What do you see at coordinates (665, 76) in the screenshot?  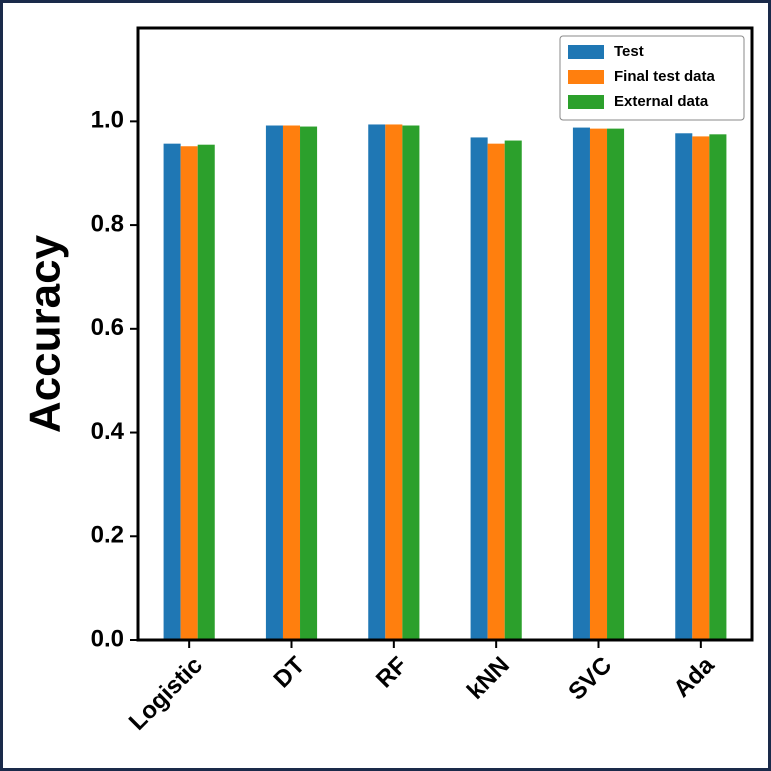 I see `legend-label: Final test data` at bounding box center [665, 76].